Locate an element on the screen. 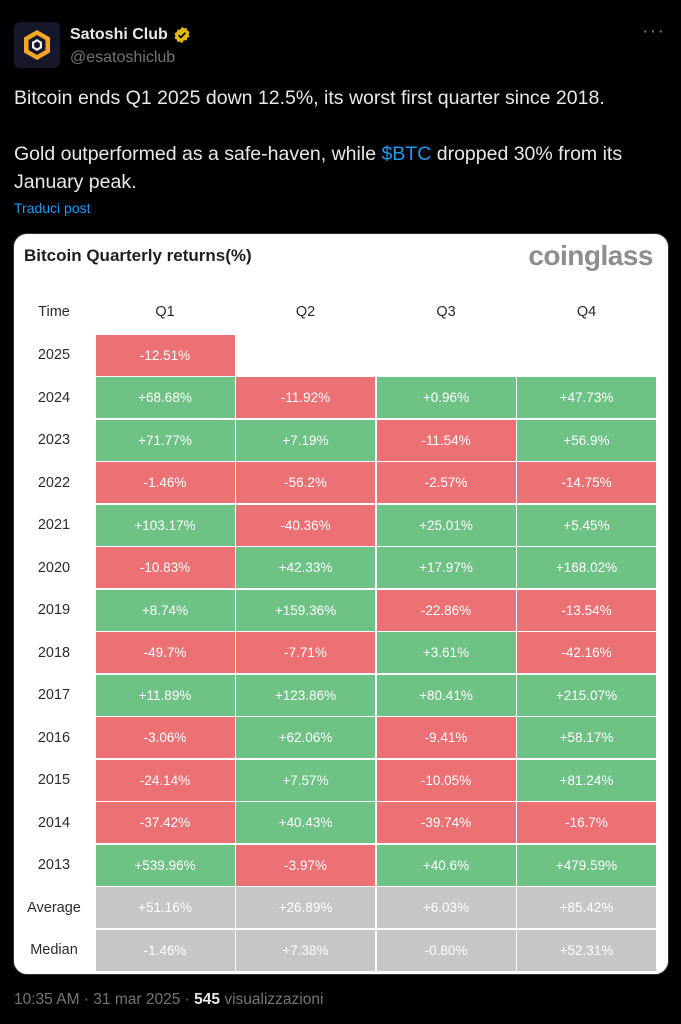 The image size is (681, 1024). return-cell: +0.96% is located at coordinates (446, 397).